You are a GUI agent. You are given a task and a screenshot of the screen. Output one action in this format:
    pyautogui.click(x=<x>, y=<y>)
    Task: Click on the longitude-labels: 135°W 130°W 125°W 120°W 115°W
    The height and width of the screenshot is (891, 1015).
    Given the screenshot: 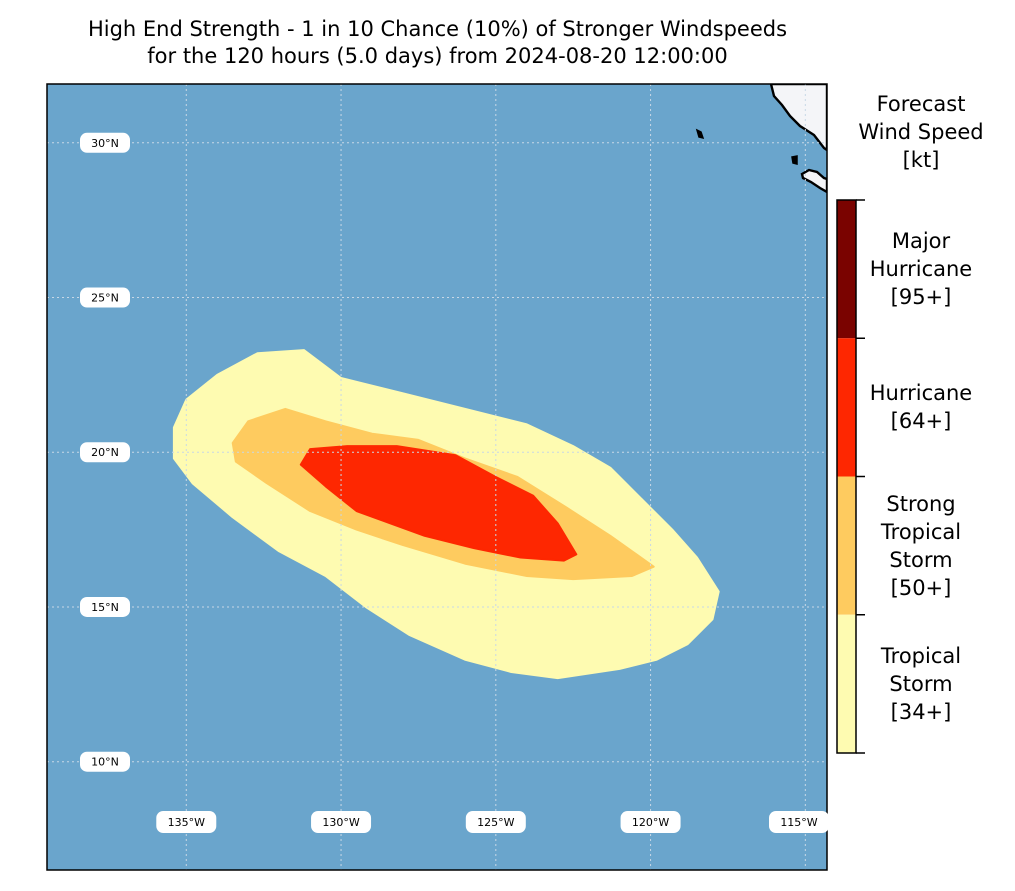 What is the action you would take?
    pyautogui.click(x=492, y=822)
    